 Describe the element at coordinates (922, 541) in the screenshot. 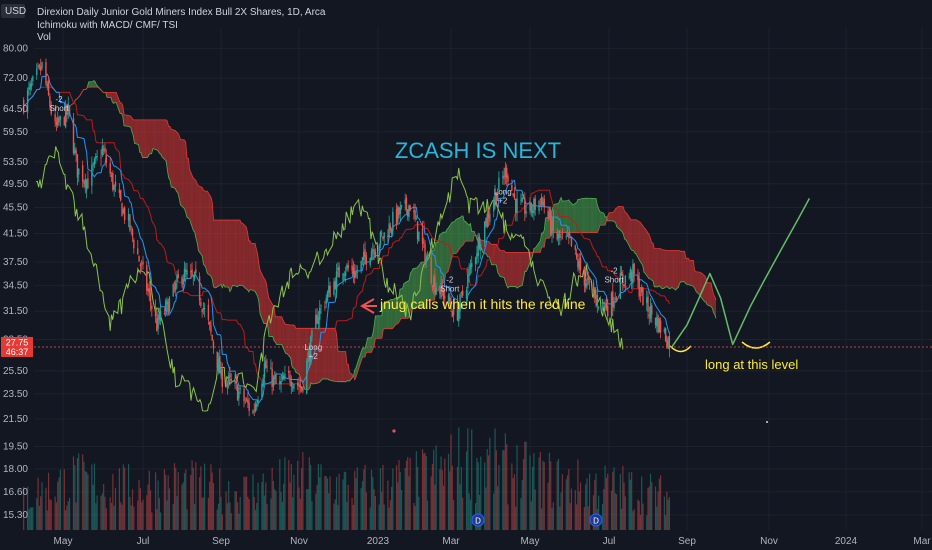

I see `x-tick-label: Mar` at that location.